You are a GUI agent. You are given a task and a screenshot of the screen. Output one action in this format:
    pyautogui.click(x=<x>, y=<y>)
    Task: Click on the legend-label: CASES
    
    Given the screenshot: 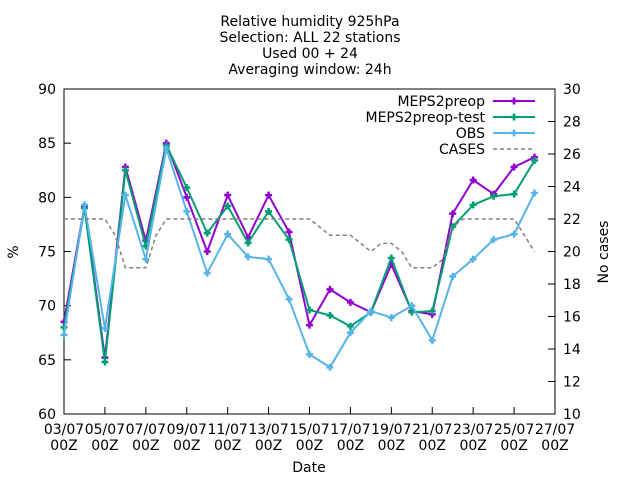 What is the action you would take?
    pyautogui.click(x=462, y=150)
    